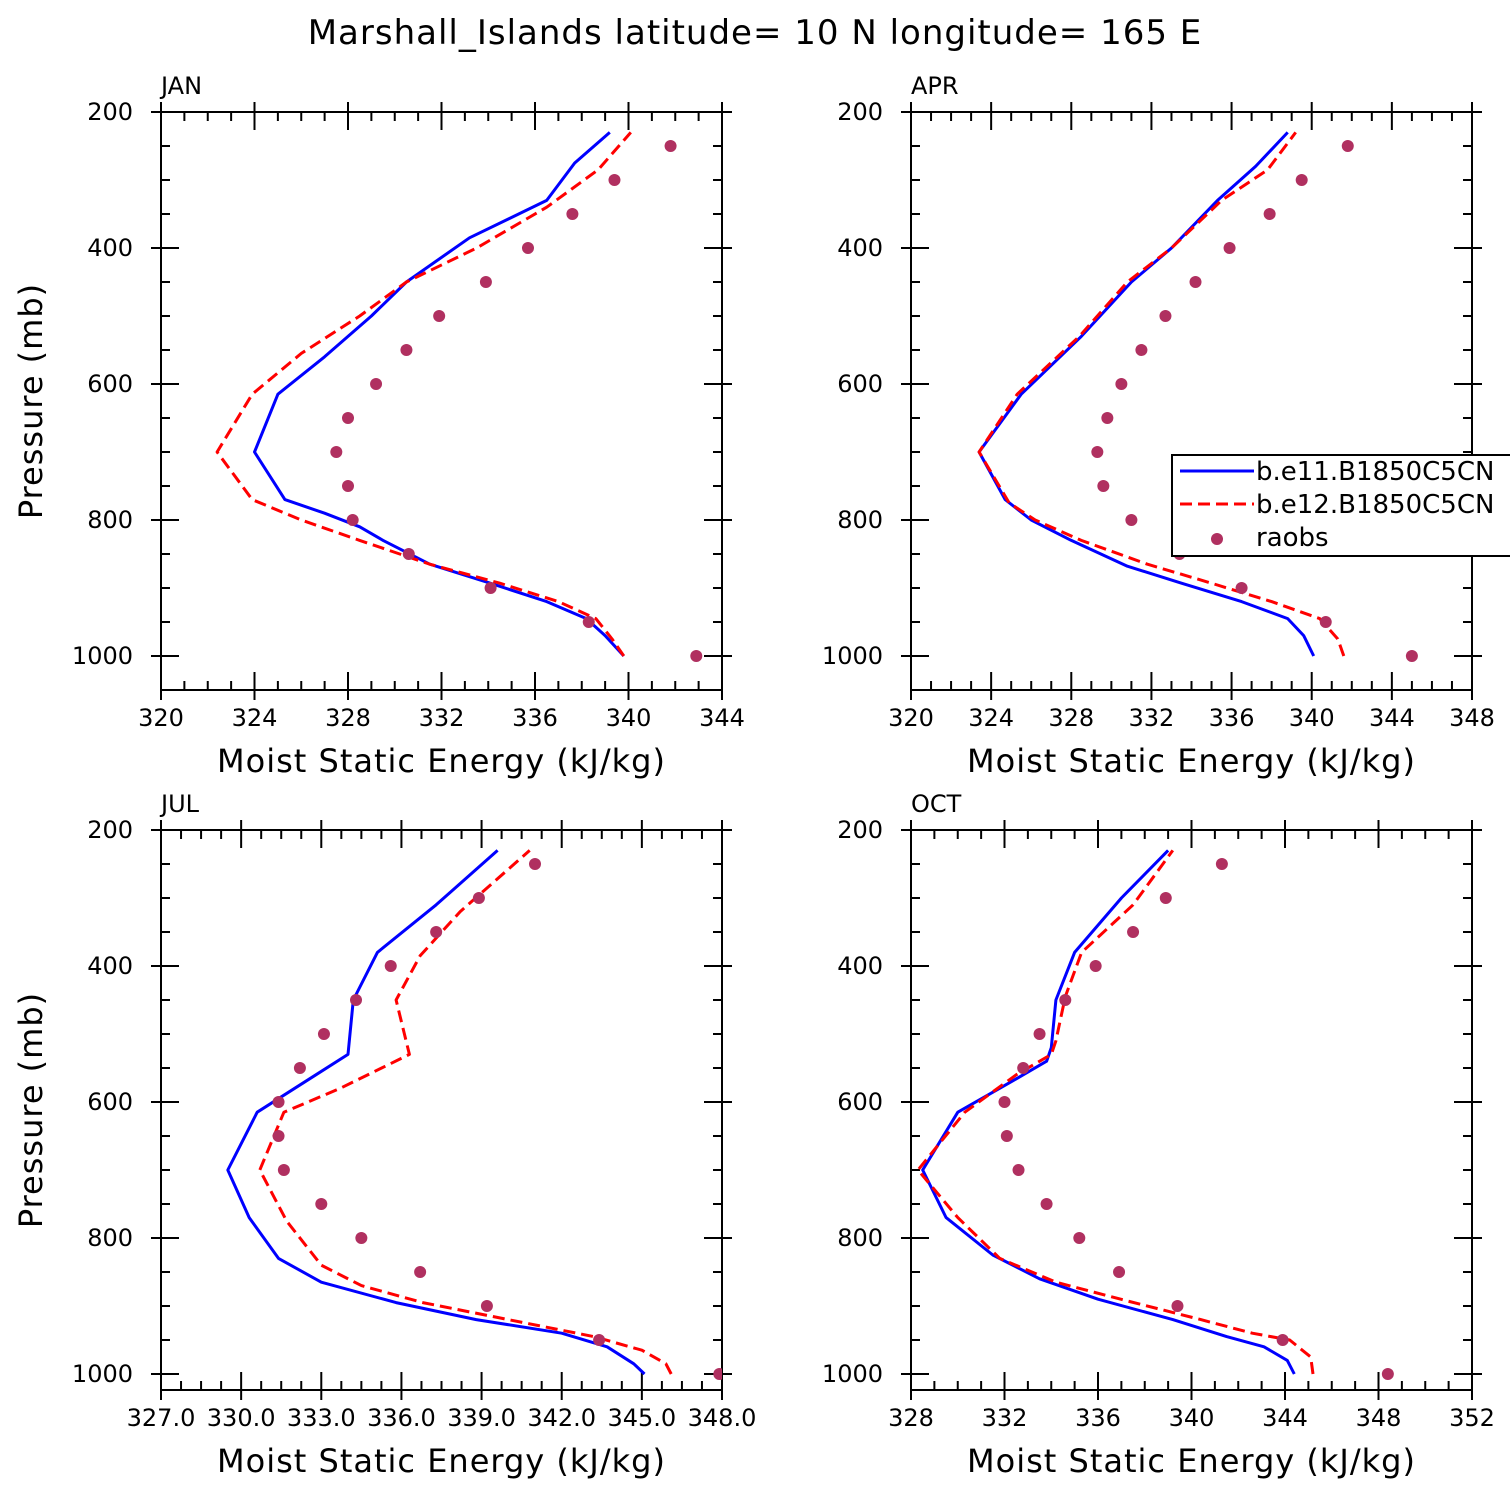 The width and height of the screenshot is (1510, 1510). What do you see at coordinates (1375, 505) in the screenshot?
I see `legend-entry: b.e12.B1850C5CN` at bounding box center [1375, 505].